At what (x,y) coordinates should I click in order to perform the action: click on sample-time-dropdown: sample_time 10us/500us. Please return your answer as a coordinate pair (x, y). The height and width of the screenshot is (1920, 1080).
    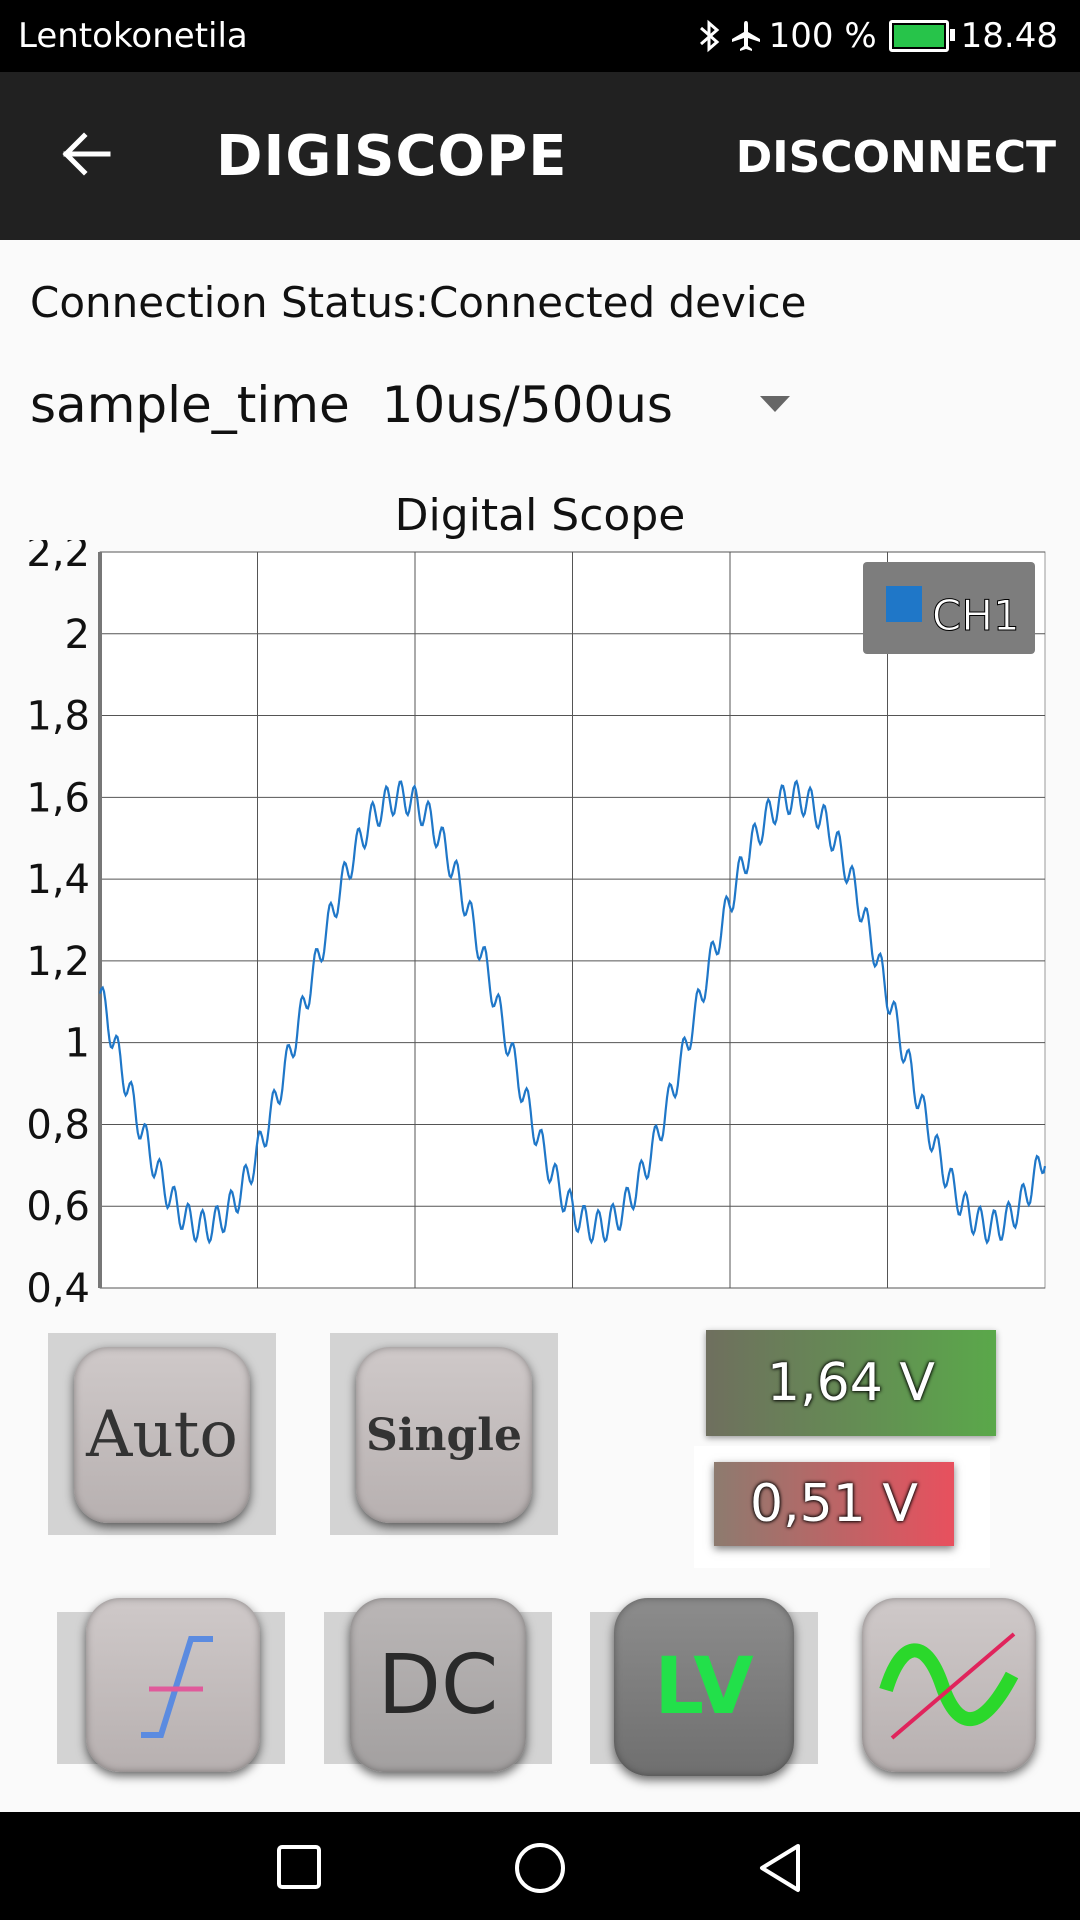
    Looking at the image, I should click on (415, 405).